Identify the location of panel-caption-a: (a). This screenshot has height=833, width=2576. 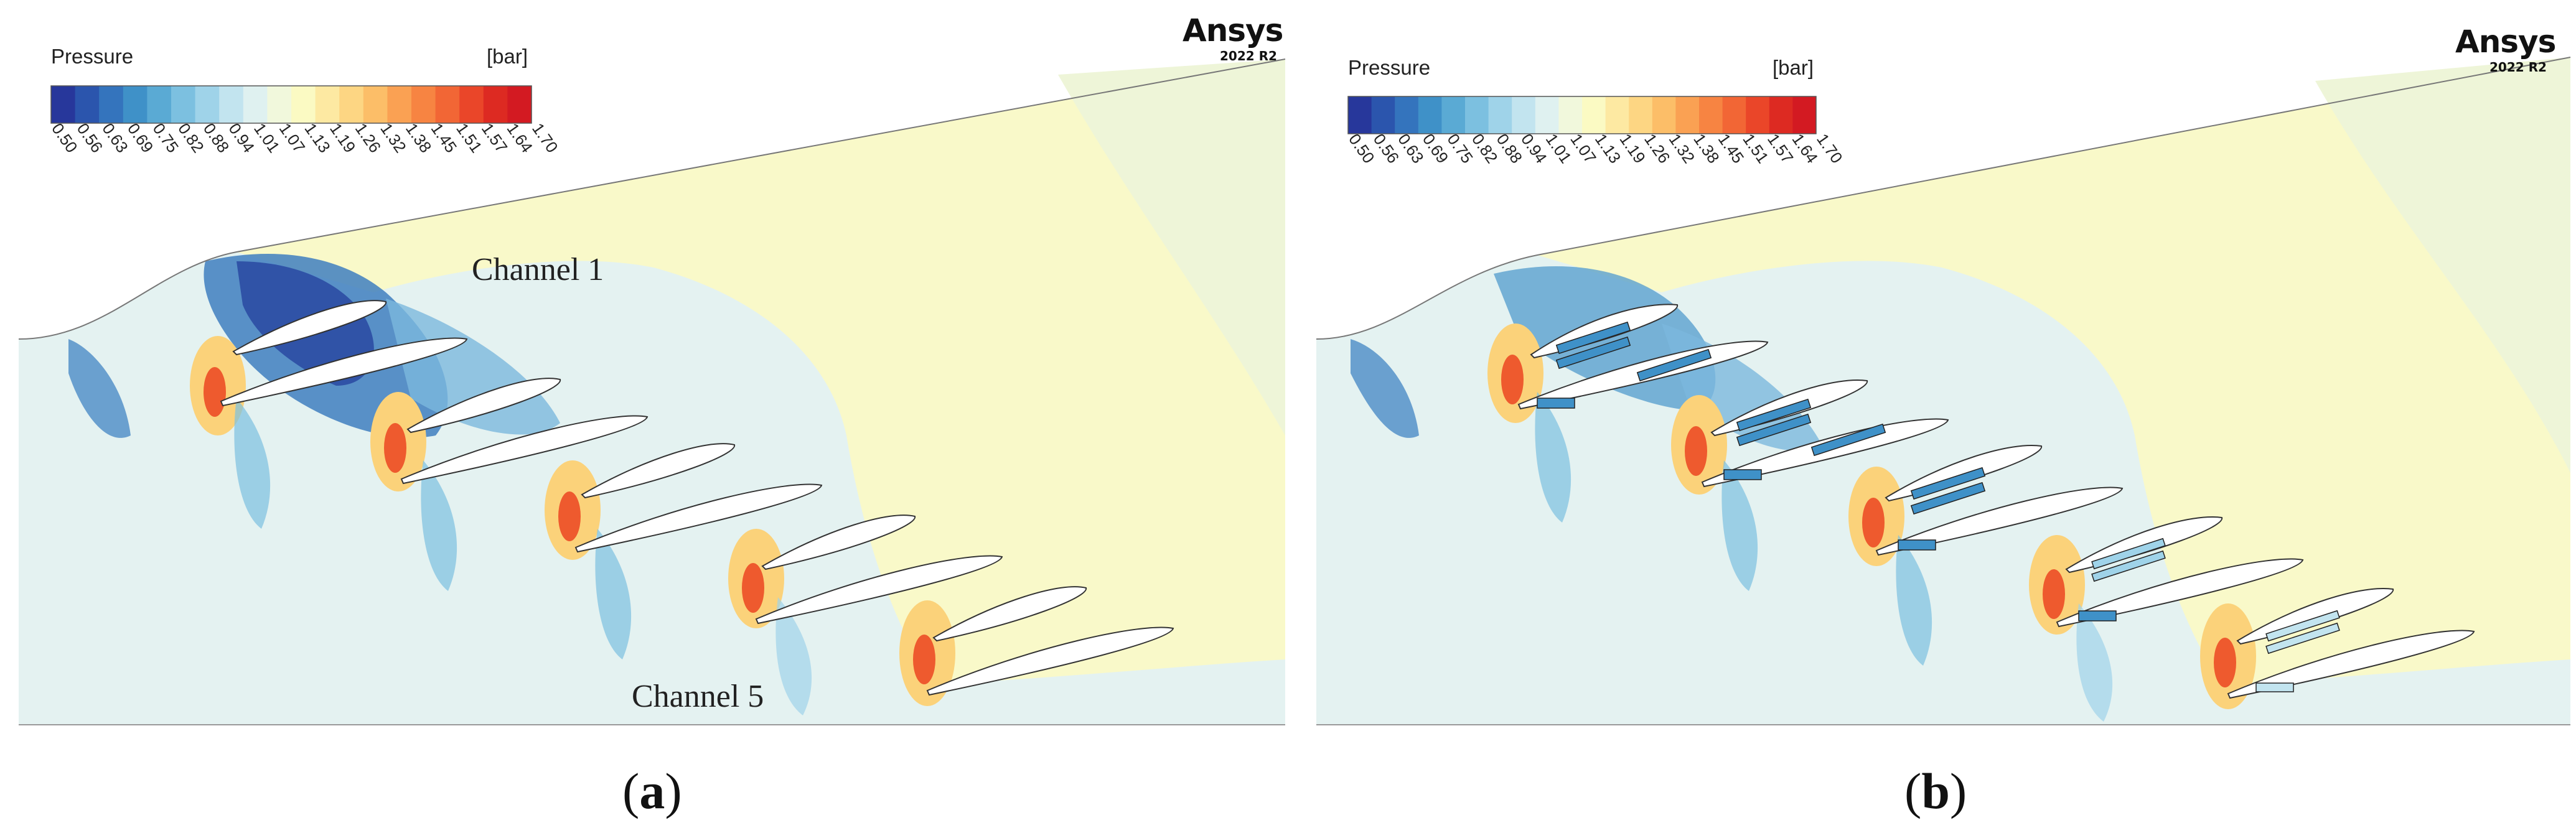
(652, 791).